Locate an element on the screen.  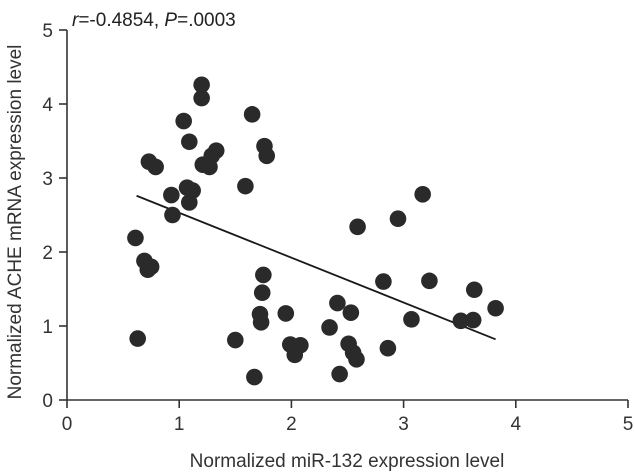
y-axis-ticks: 0 1 2 3 4 5 is located at coordinates (54, 216).